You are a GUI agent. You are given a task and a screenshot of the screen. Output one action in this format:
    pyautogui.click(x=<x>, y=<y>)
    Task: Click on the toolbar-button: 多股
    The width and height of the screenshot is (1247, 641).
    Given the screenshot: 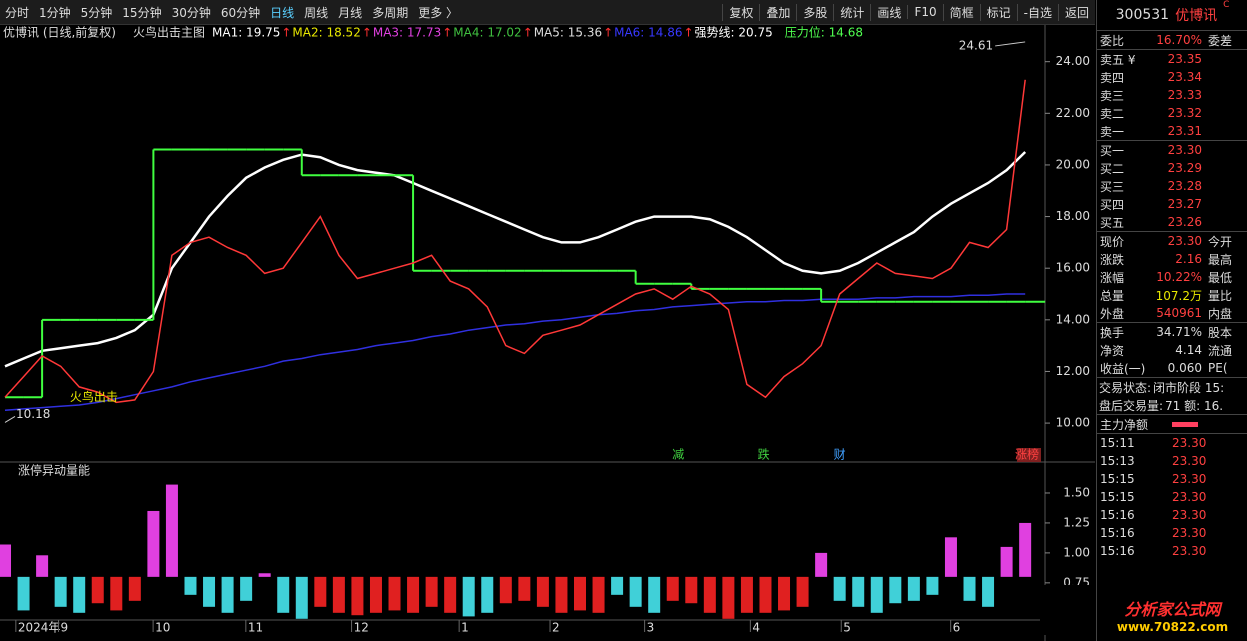 What is the action you would take?
    pyautogui.click(x=814, y=12)
    